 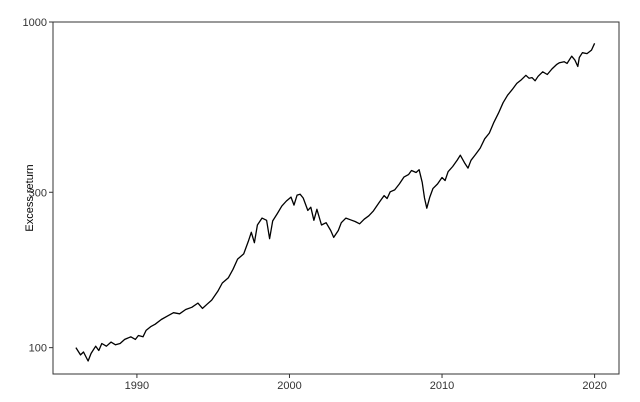 What do you see at coordinates (289, 386) in the screenshot?
I see `x-tick-label: 2000` at bounding box center [289, 386].